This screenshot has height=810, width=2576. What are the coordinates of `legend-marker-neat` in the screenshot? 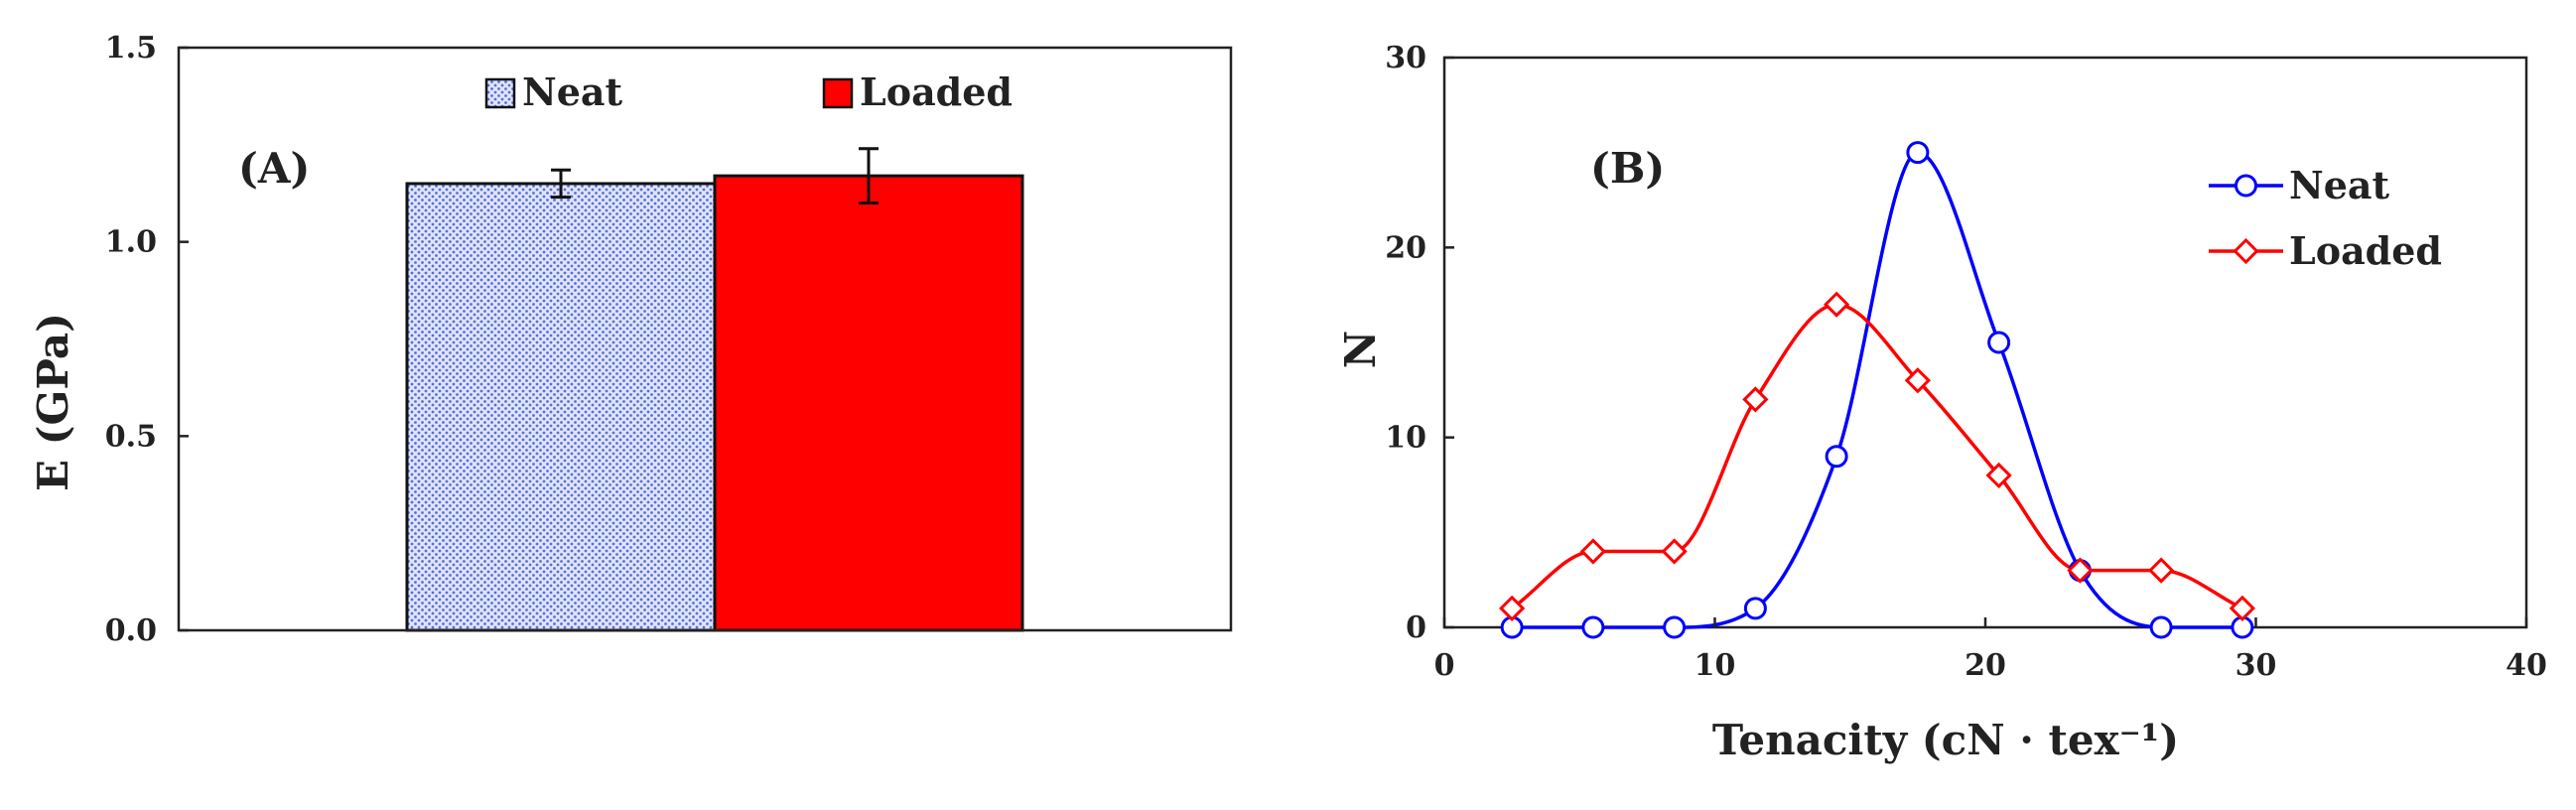 It's located at (2246, 186).